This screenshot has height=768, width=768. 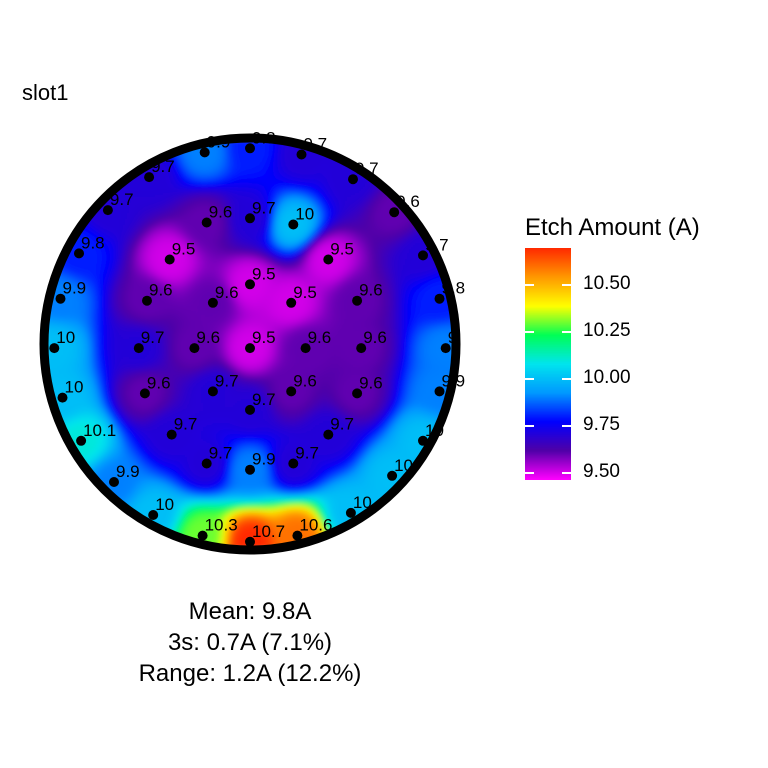 What do you see at coordinates (250, 673) in the screenshot?
I see `stat-range: Range: 1.2A (12.2%)` at bounding box center [250, 673].